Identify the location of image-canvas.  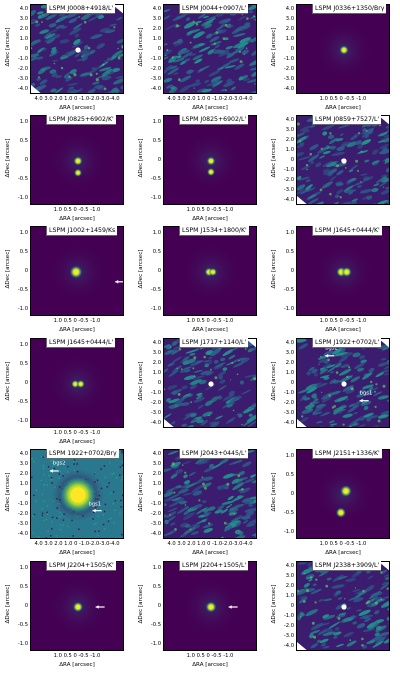
(343, 271).